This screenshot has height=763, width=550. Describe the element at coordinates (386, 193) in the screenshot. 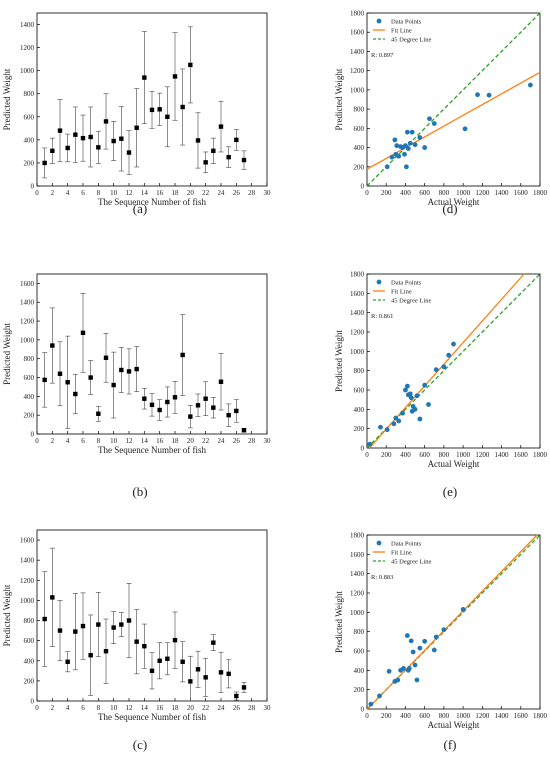

I see `x-tick-label: 200` at that location.